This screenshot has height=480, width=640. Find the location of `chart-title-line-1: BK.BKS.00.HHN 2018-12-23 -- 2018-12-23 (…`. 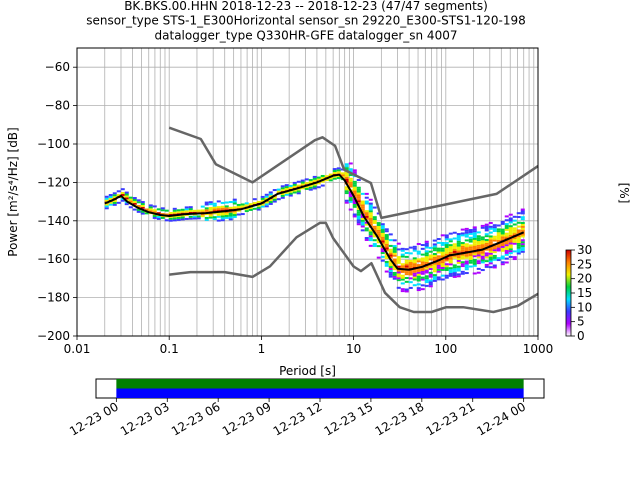

chart-title-line-1: BK.BKS.00.HHN 2018-12-23 -- 2018-12-23 (… is located at coordinates (306, 6).